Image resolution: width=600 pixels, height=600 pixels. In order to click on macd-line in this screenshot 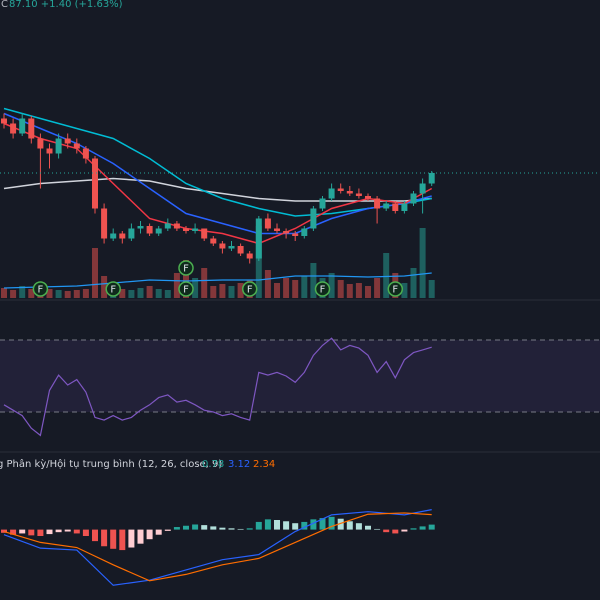, I will do `click(217, 547)`.